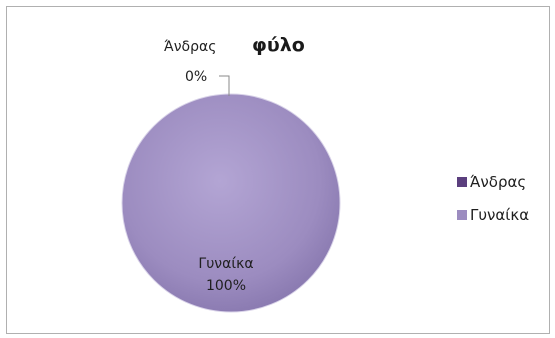 The width and height of the screenshot is (555, 338). Describe the element at coordinates (225, 264) in the screenshot. I see `slice-label-gynaika-category: Γυναίκα` at that location.